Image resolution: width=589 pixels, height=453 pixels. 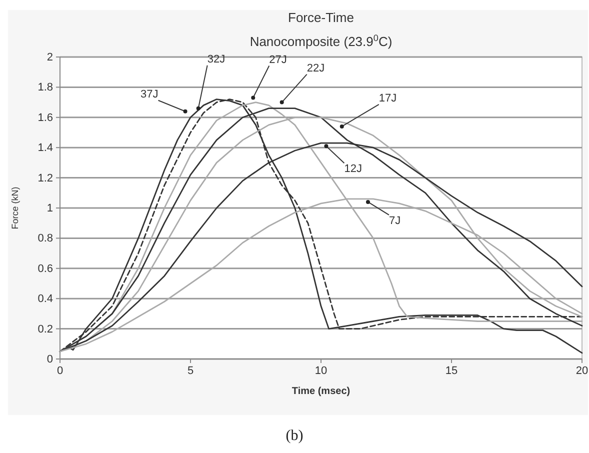 What do you see at coordinates (321, 391) in the screenshot?
I see `x-axis-title: Time (msec)` at bounding box center [321, 391].